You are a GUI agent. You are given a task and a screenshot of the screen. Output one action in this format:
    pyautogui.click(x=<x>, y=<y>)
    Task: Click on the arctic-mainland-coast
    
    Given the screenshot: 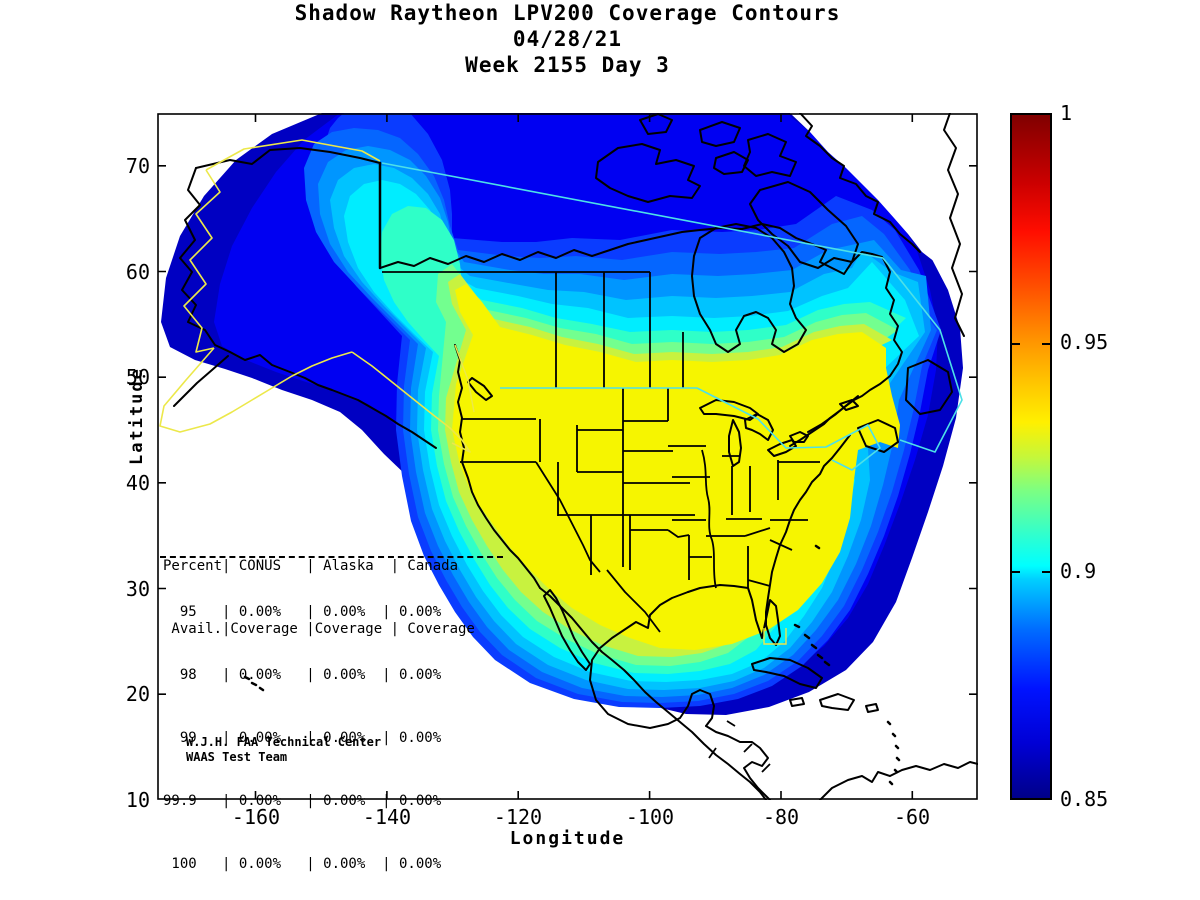 What is the action you would take?
    pyautogui.click(x=561, y=248)
    